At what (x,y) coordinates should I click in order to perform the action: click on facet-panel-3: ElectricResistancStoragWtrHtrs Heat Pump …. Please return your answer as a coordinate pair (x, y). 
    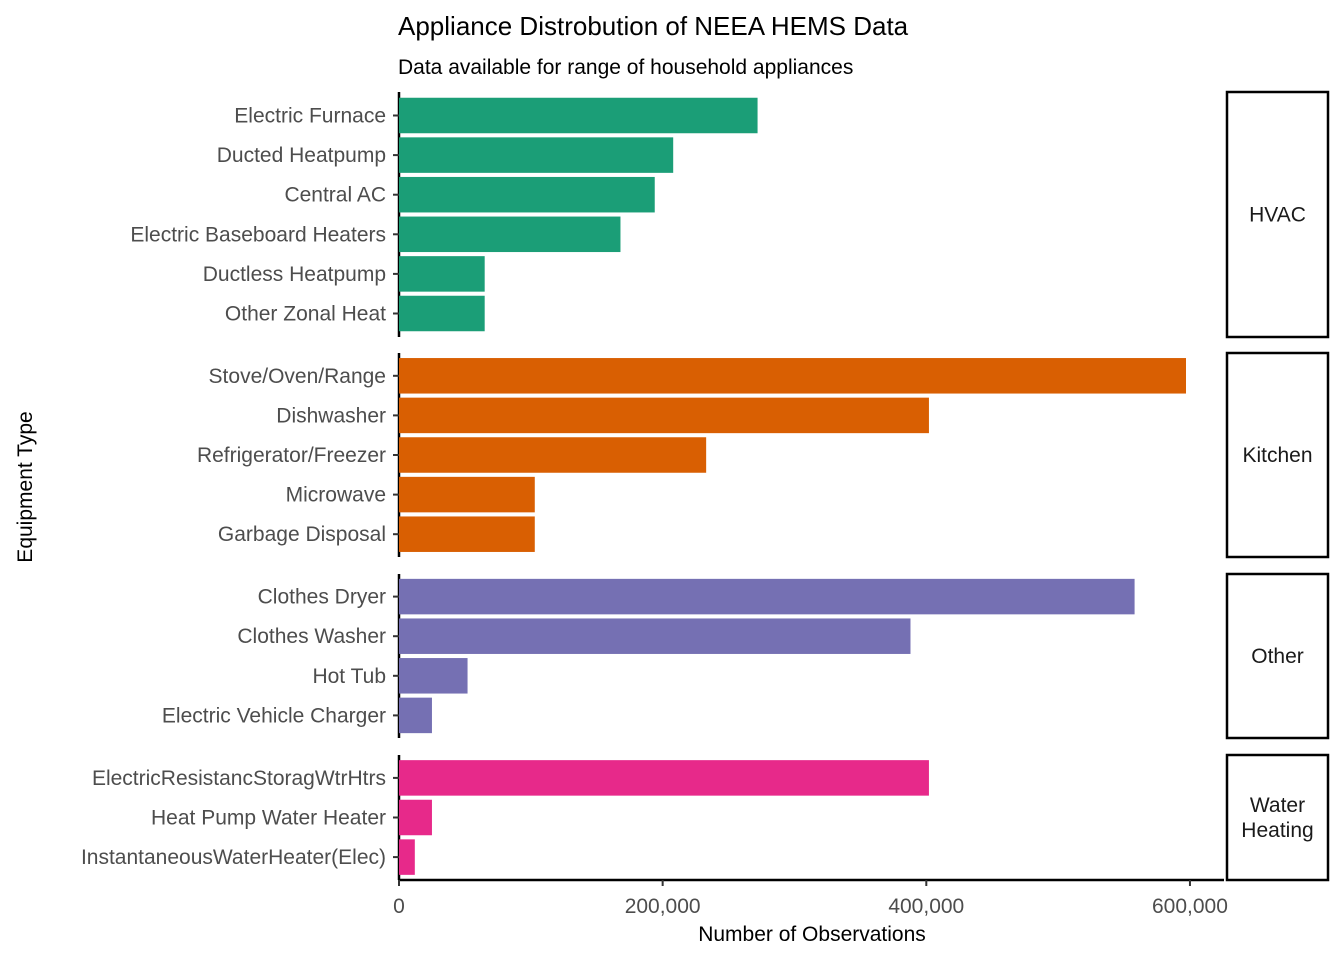
    Looking at the image, I should click on (705, 817).